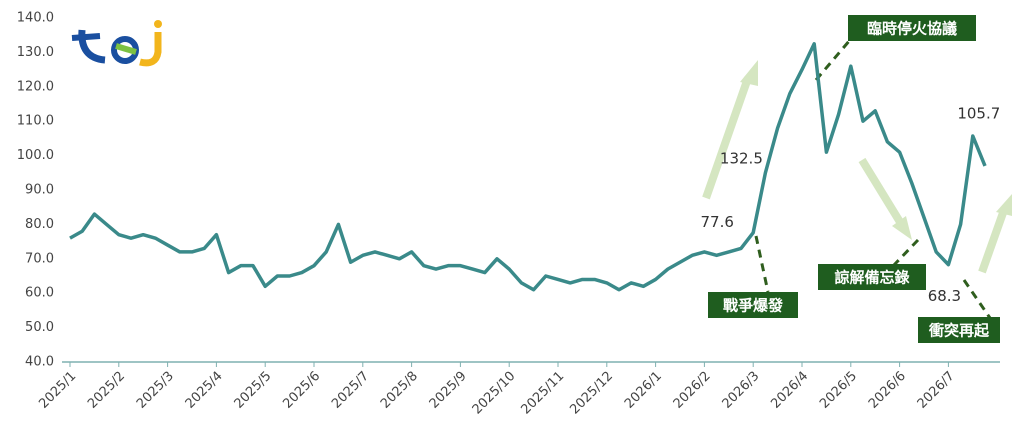 The image size is (1024, 440). Describe the element at coordinates (35, 18) in the screenshot. I see `y-tick-label: 140.0` at that location.